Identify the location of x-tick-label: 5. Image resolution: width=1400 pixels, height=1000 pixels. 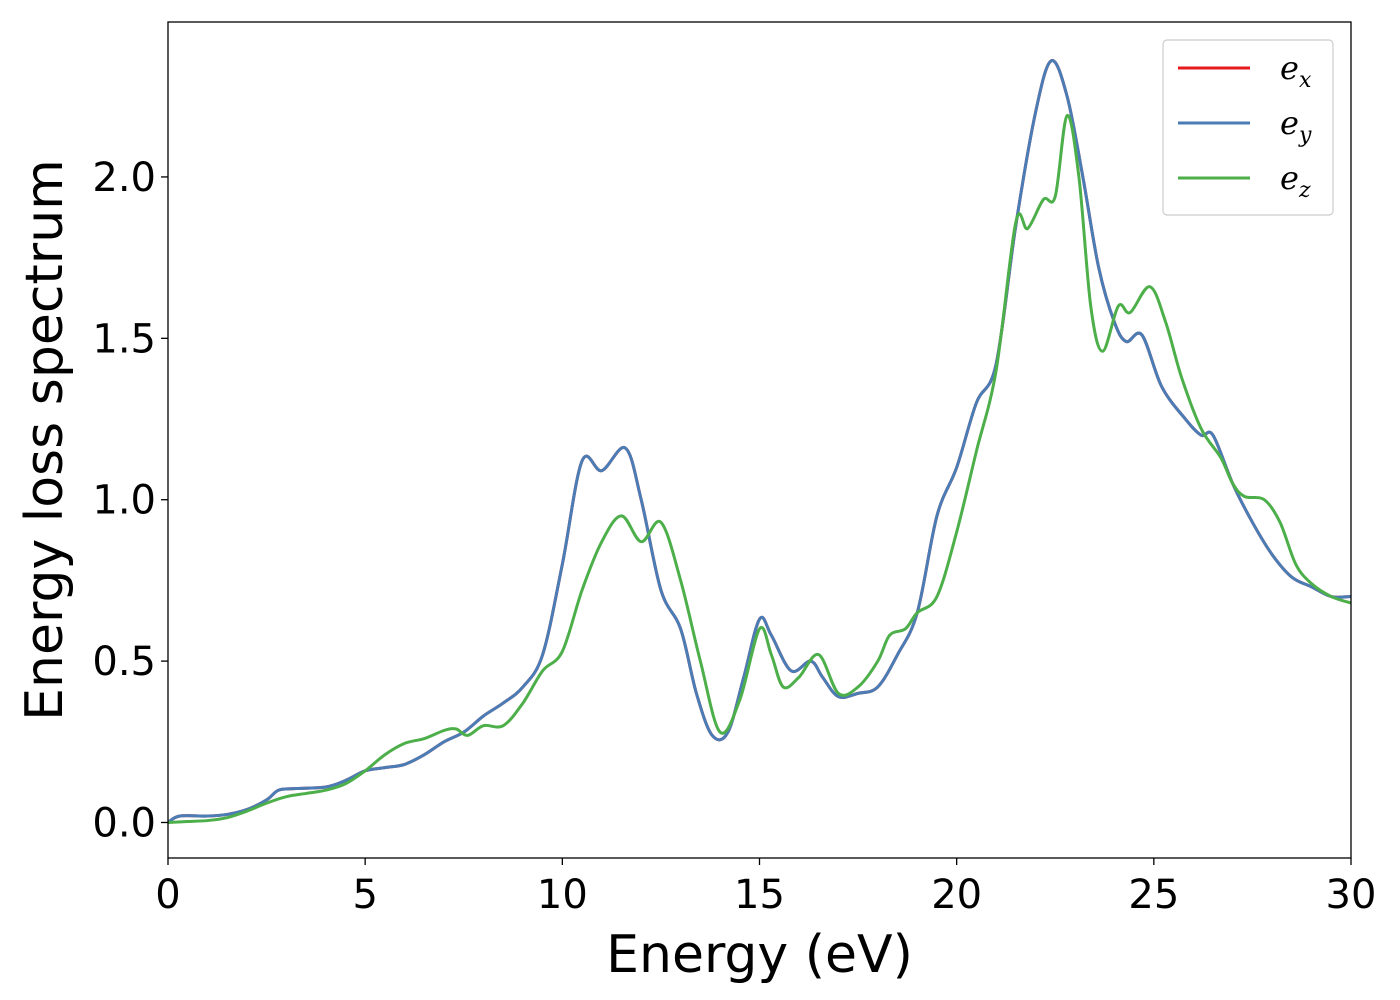
(364, 895).